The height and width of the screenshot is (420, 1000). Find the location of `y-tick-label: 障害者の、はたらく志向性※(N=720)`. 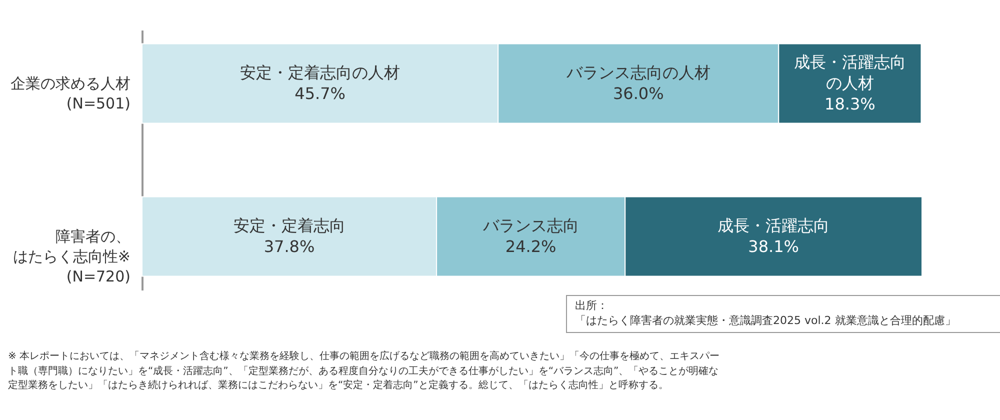

y-tick-label: 障害者の、はたらく志向性※(N=720) is located at coordinates (71, 256).